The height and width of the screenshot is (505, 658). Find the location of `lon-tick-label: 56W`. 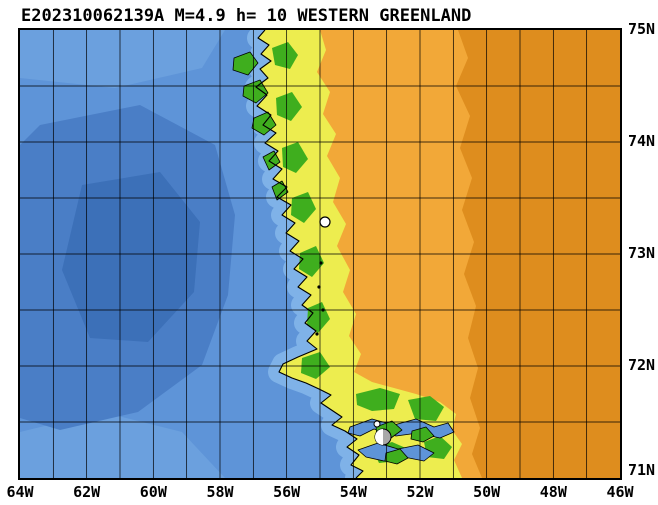

lon-tick-label: 56W is located at coordinates (287, 492).